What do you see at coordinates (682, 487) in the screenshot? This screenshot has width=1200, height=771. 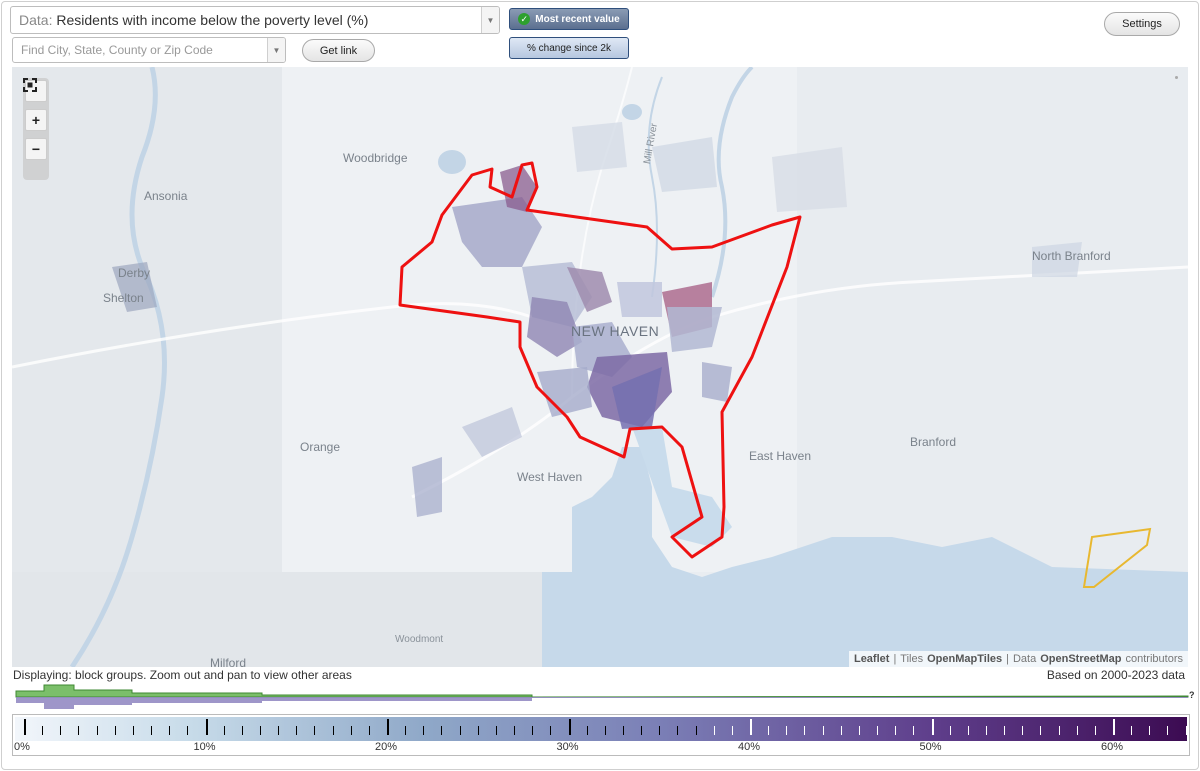 I see `harbor-water` at bounding box center [682, 487].